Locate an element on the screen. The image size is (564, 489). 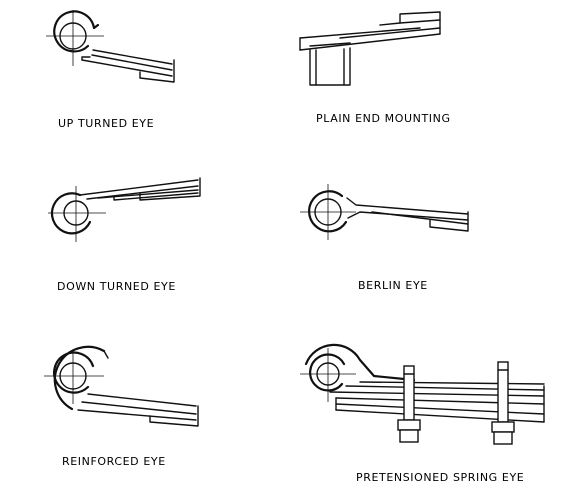
down-turned-eye-figure is located at coordinates (124, 209).